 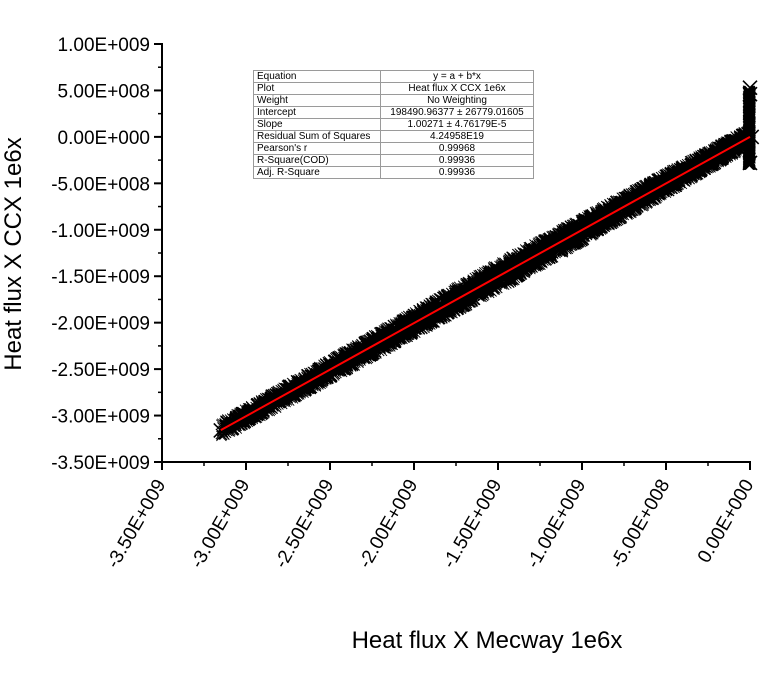 What do you see at coordinates (557, 524) in the screenshot?
I see `x-tick-label: -1.00E+009` at bounding box center [557, 524].